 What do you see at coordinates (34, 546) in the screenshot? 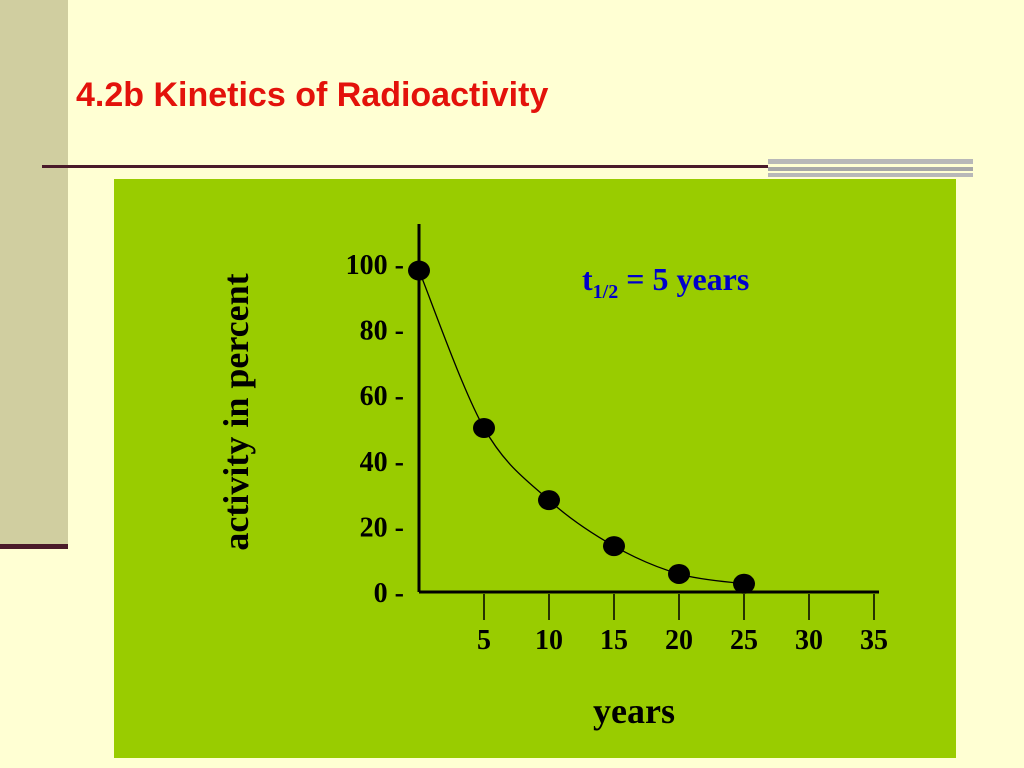
I see `side-bar-rule` at bounding box center [34, 546].